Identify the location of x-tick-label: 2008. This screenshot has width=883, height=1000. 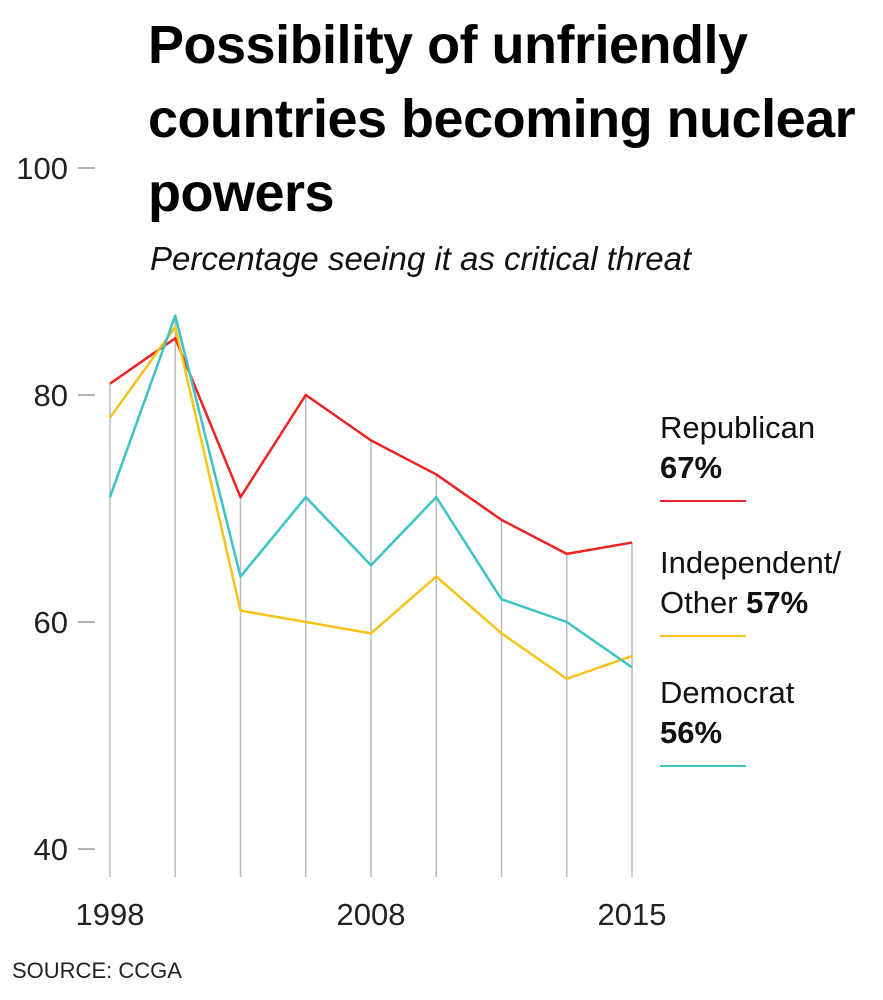
(371, 914).